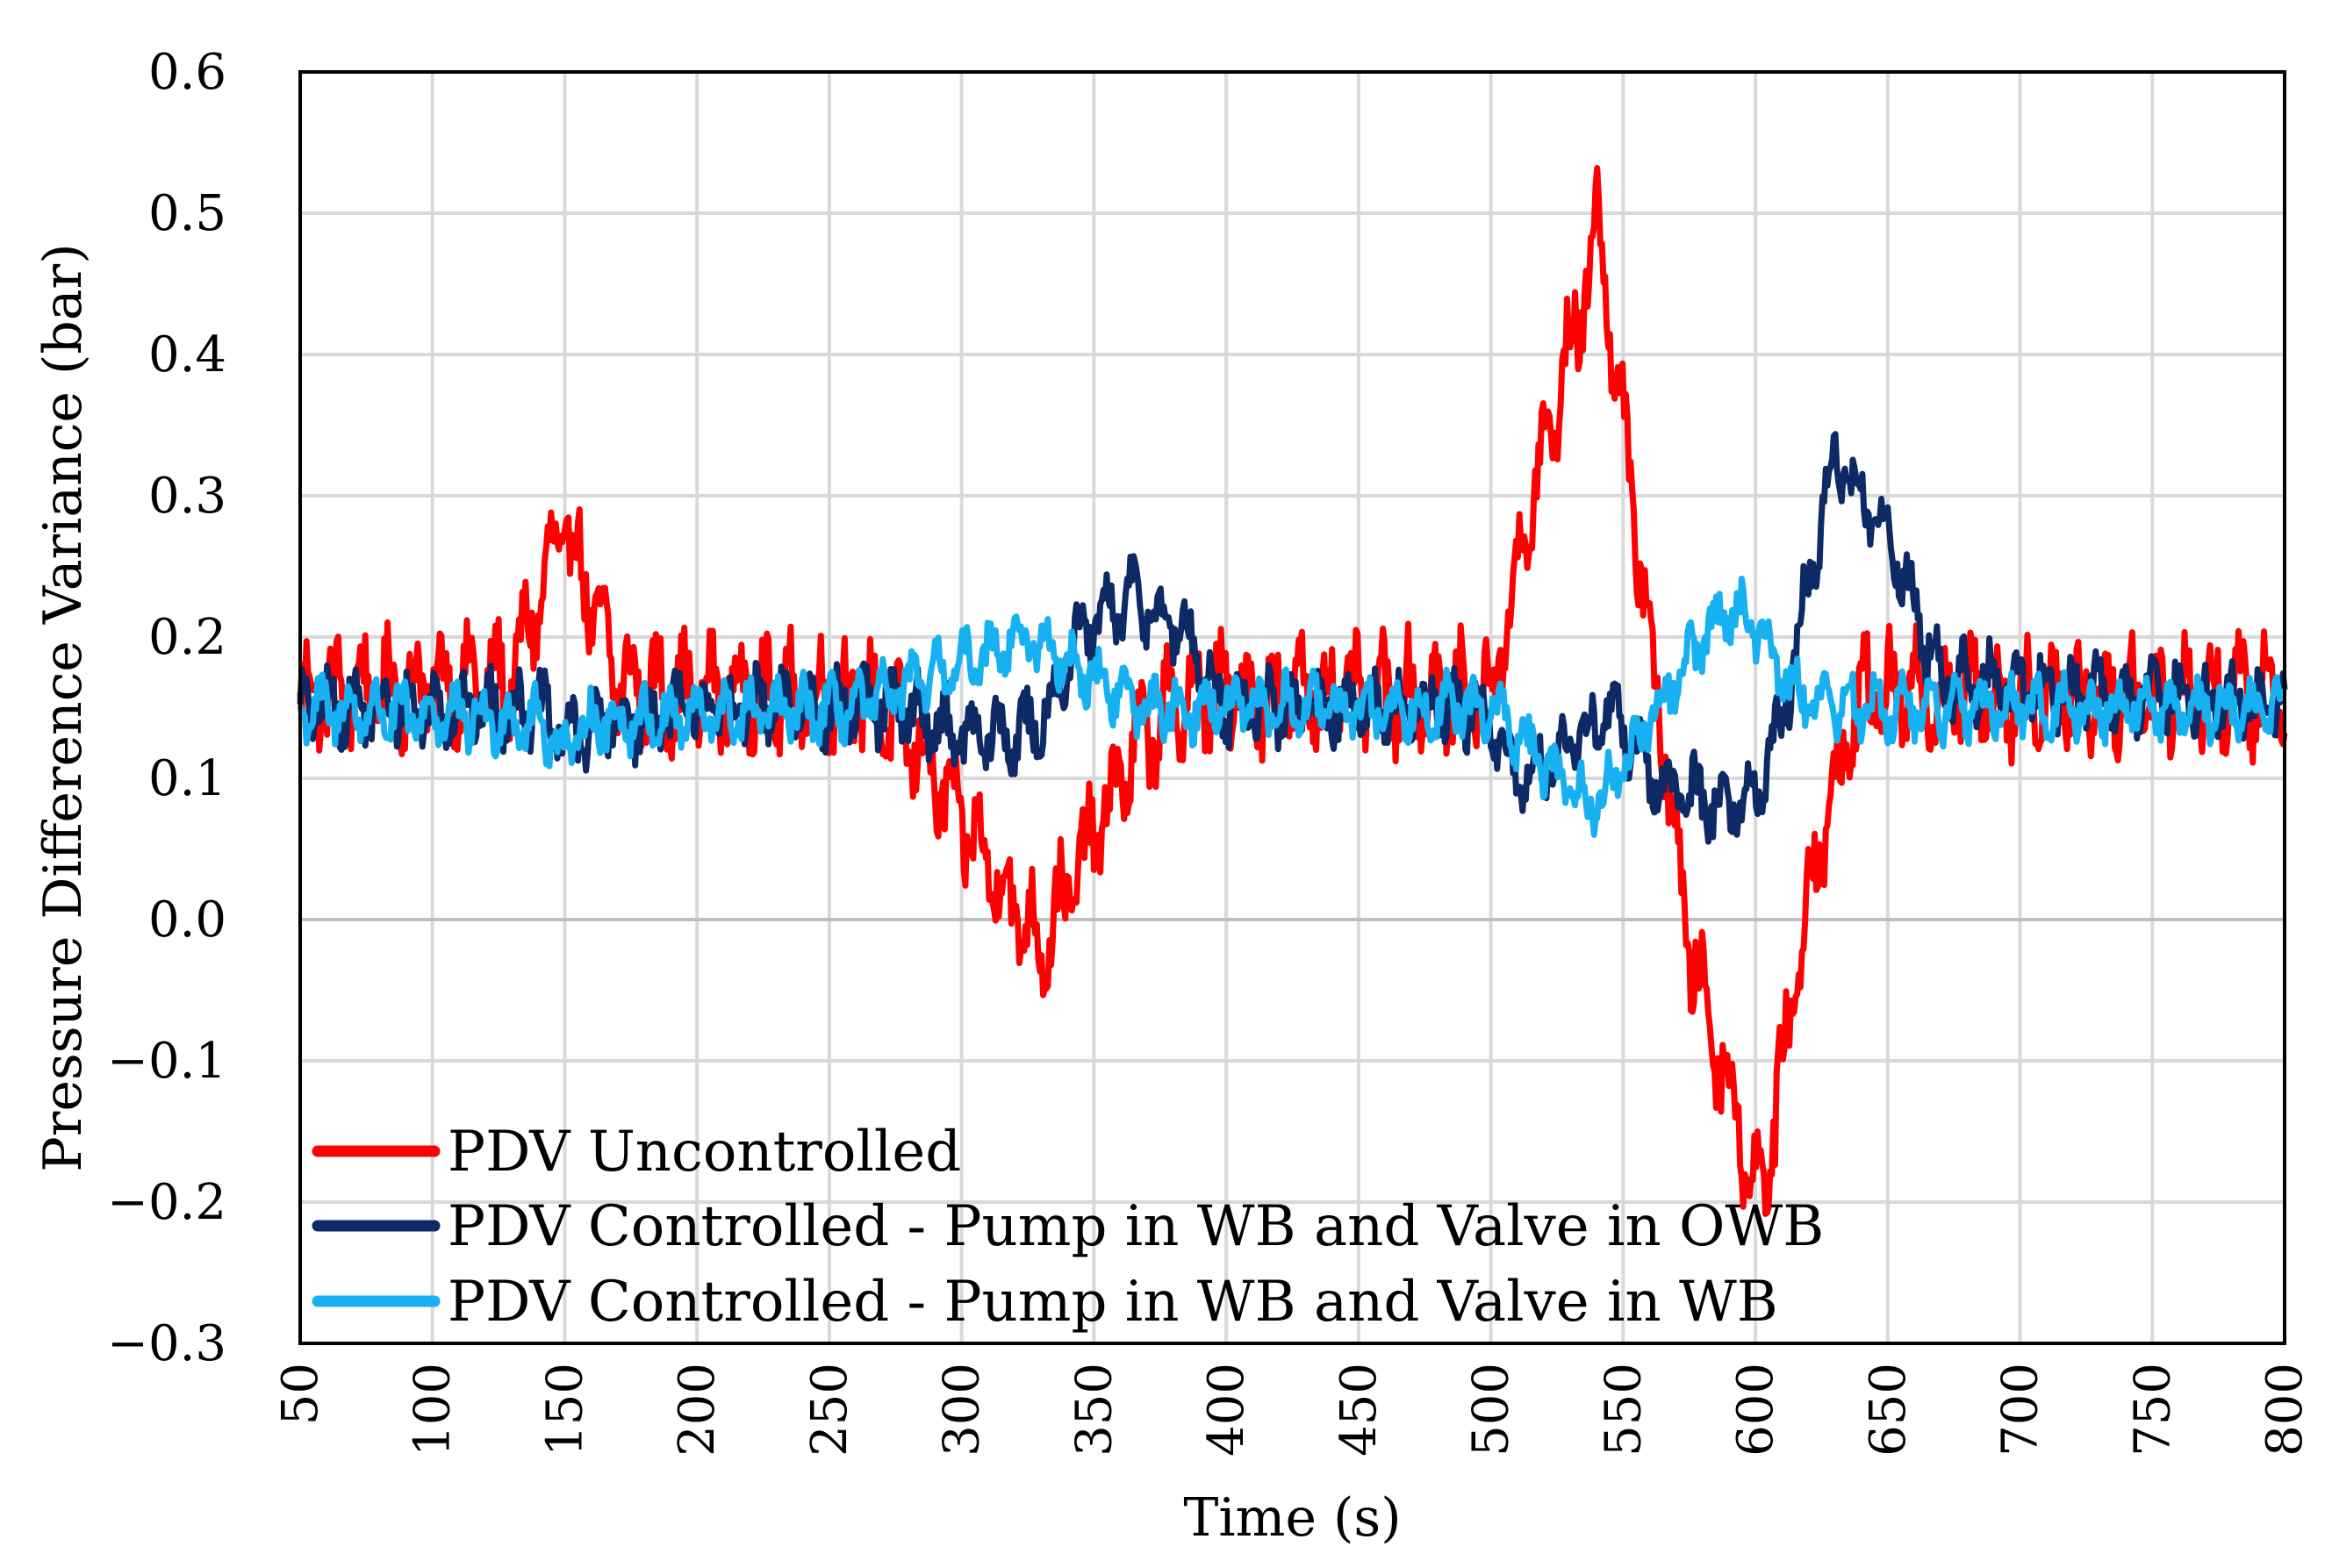  Describe the element at coordinates (433, 1410) in the screenshot. I see `x-tick-label: 100` at that location.